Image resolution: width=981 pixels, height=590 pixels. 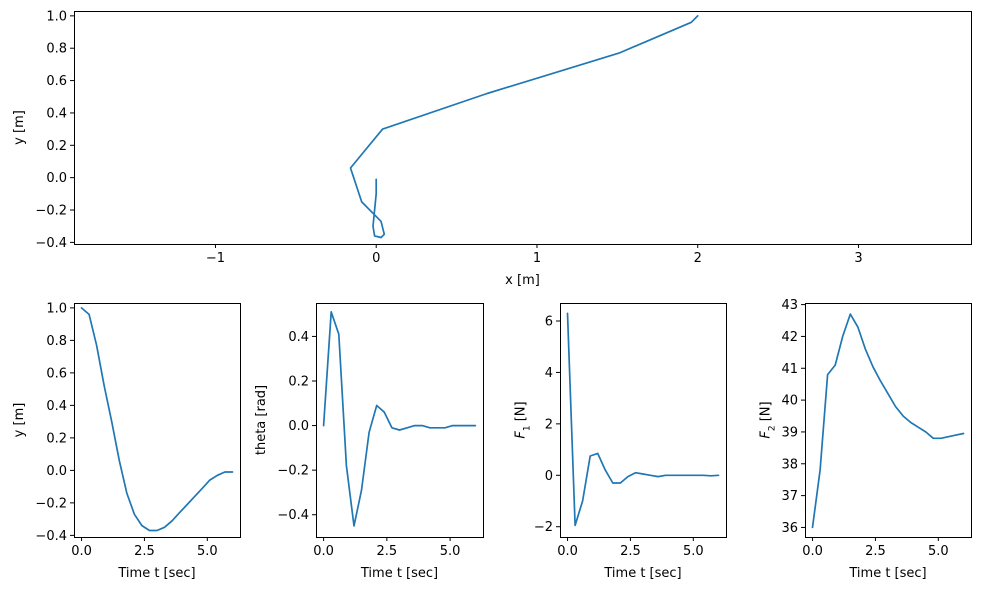 I want to click on x-tick-label: −1, so click(x=215, y=258).